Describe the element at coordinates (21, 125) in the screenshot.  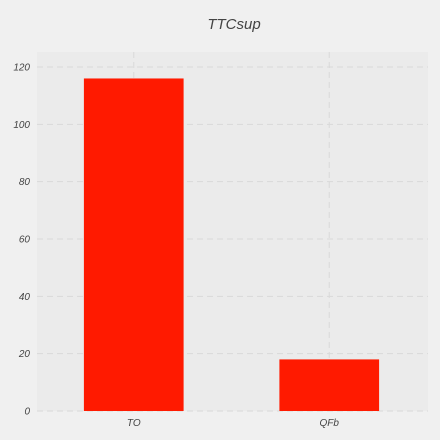
I see `y-tick-label: 100` at that location.